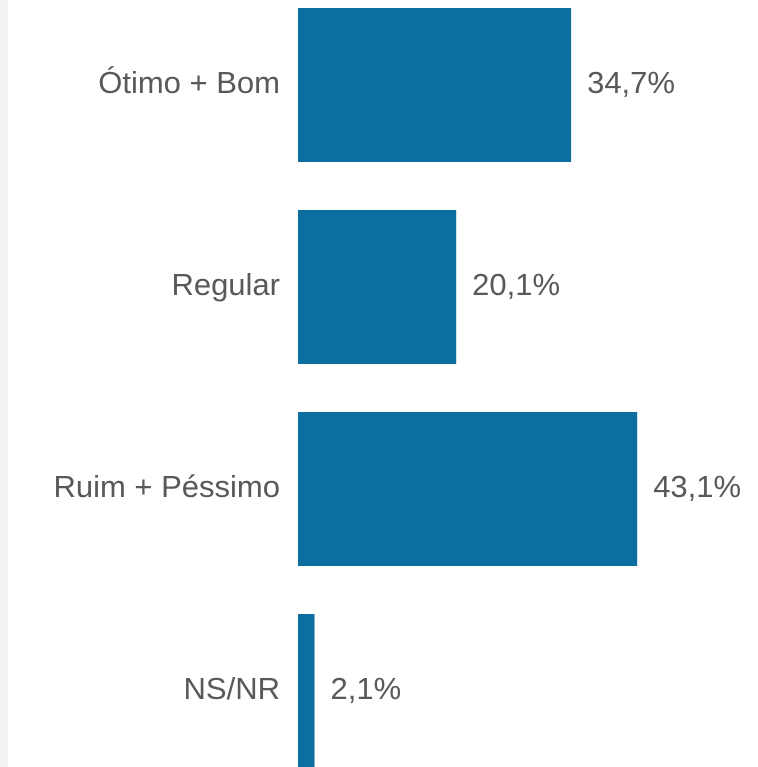 The image size is (758, 767). I want to click on category-label: NS/NR, so click(232, 688).